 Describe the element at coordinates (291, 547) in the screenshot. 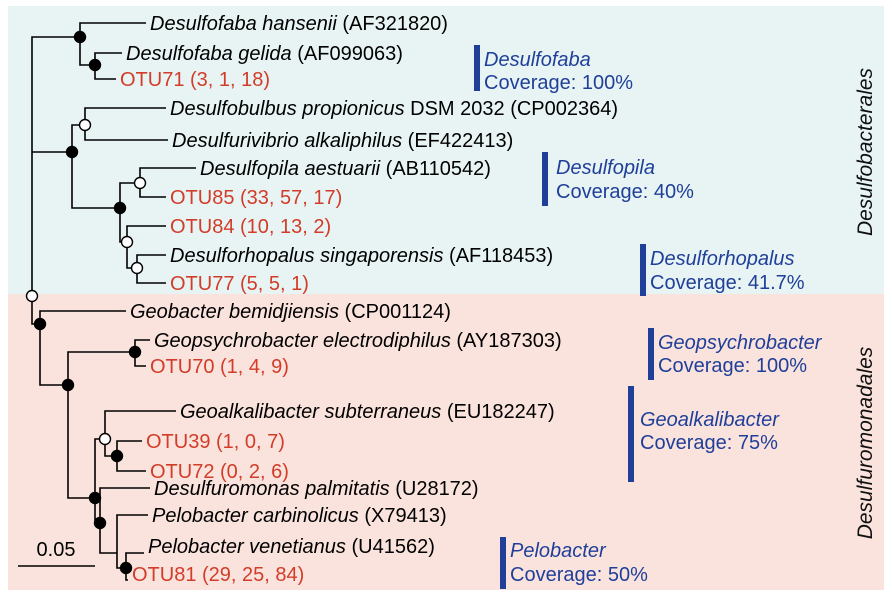

I see `leaf-label: Pelobacter venetianus (U41562)` at that location.